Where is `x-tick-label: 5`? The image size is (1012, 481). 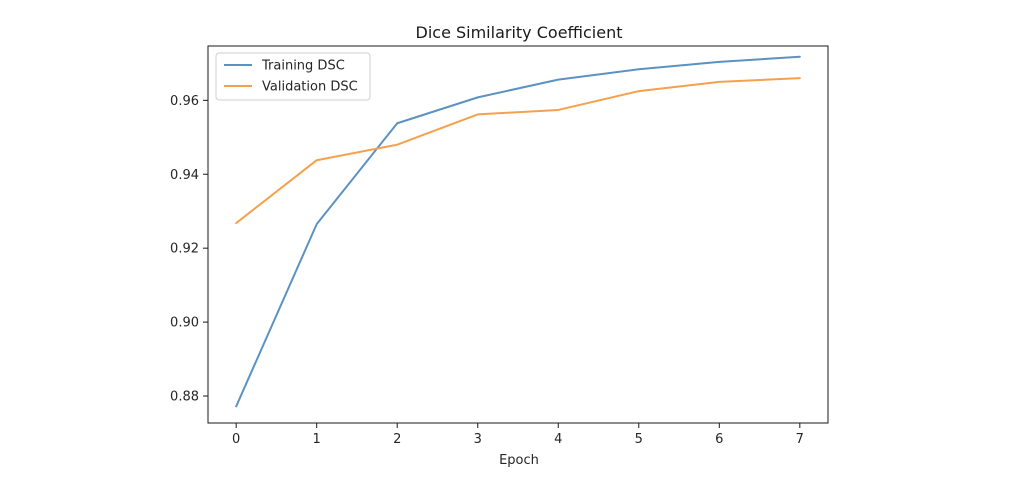 x-tick-label: 5 is located at coordinates (639, 439).